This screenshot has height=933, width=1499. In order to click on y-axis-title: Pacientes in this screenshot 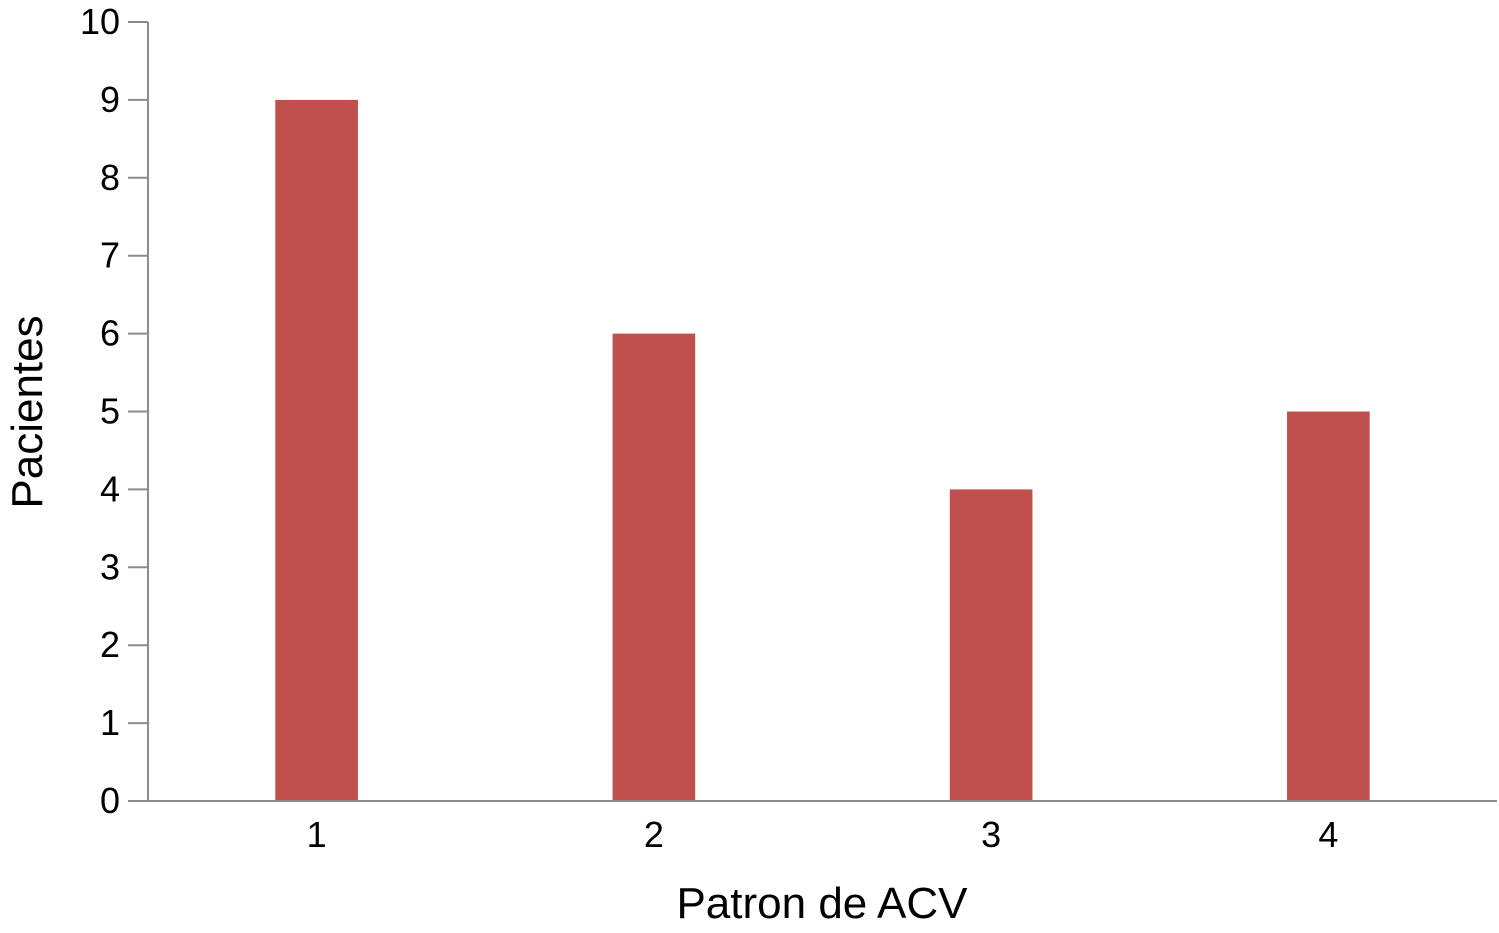, I will do `click(27, 411)`.